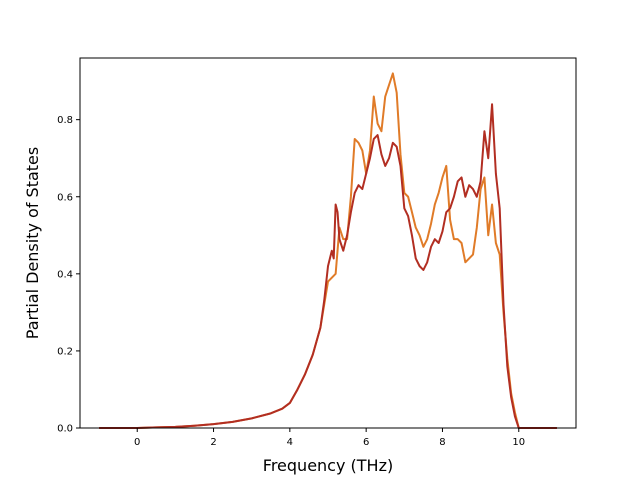  Describe the element at coordinates (65, 429) in the screenshot. I see `y-tick-label: 0.0` at that location.